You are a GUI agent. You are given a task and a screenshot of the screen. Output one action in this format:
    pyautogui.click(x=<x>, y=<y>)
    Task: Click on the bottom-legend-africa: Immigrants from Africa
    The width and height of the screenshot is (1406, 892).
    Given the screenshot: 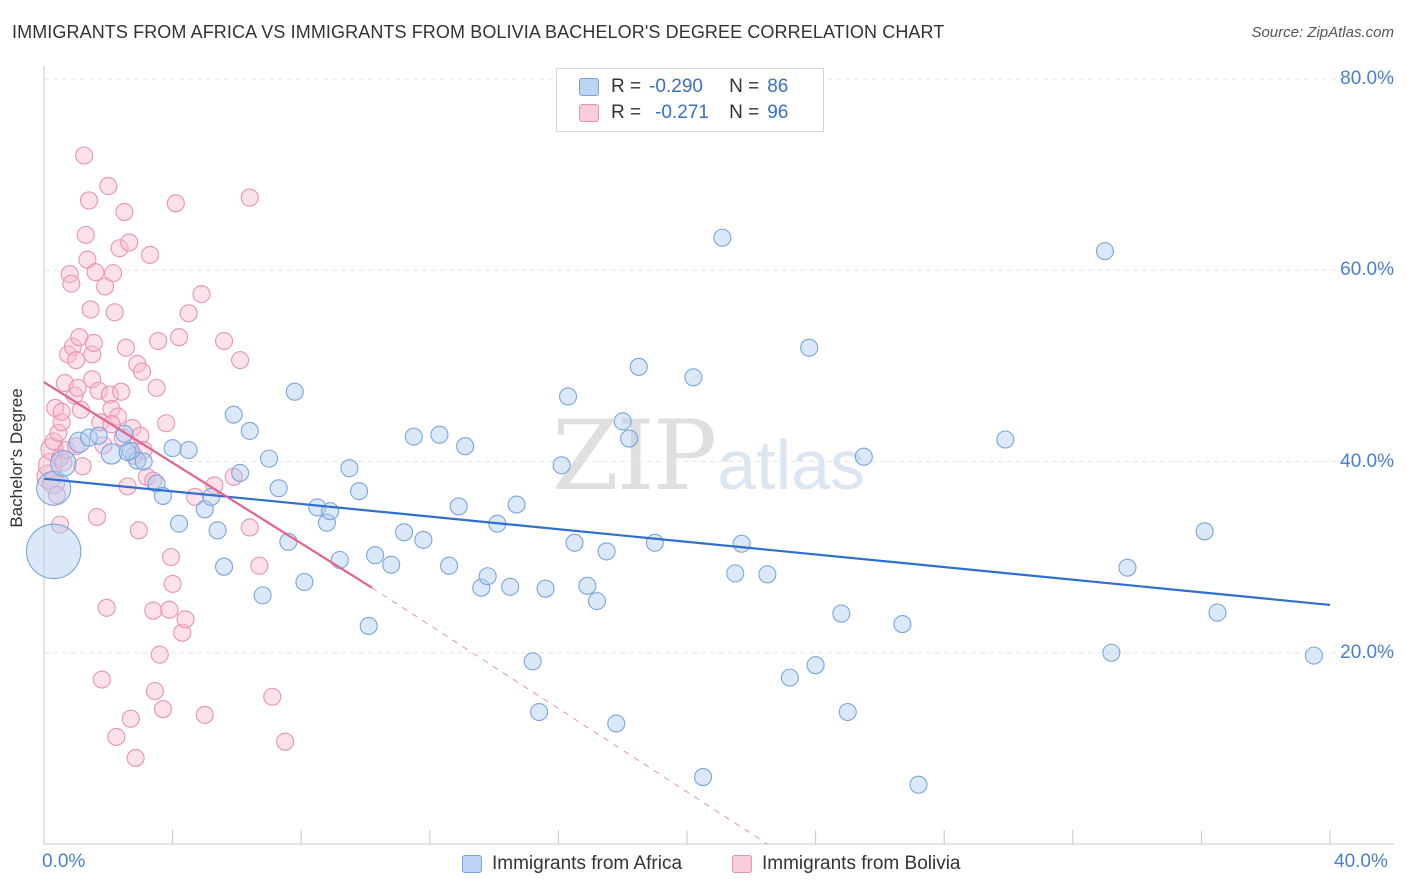 What is the action you would take?
    pyautogui.click(x=572, y=864)
    